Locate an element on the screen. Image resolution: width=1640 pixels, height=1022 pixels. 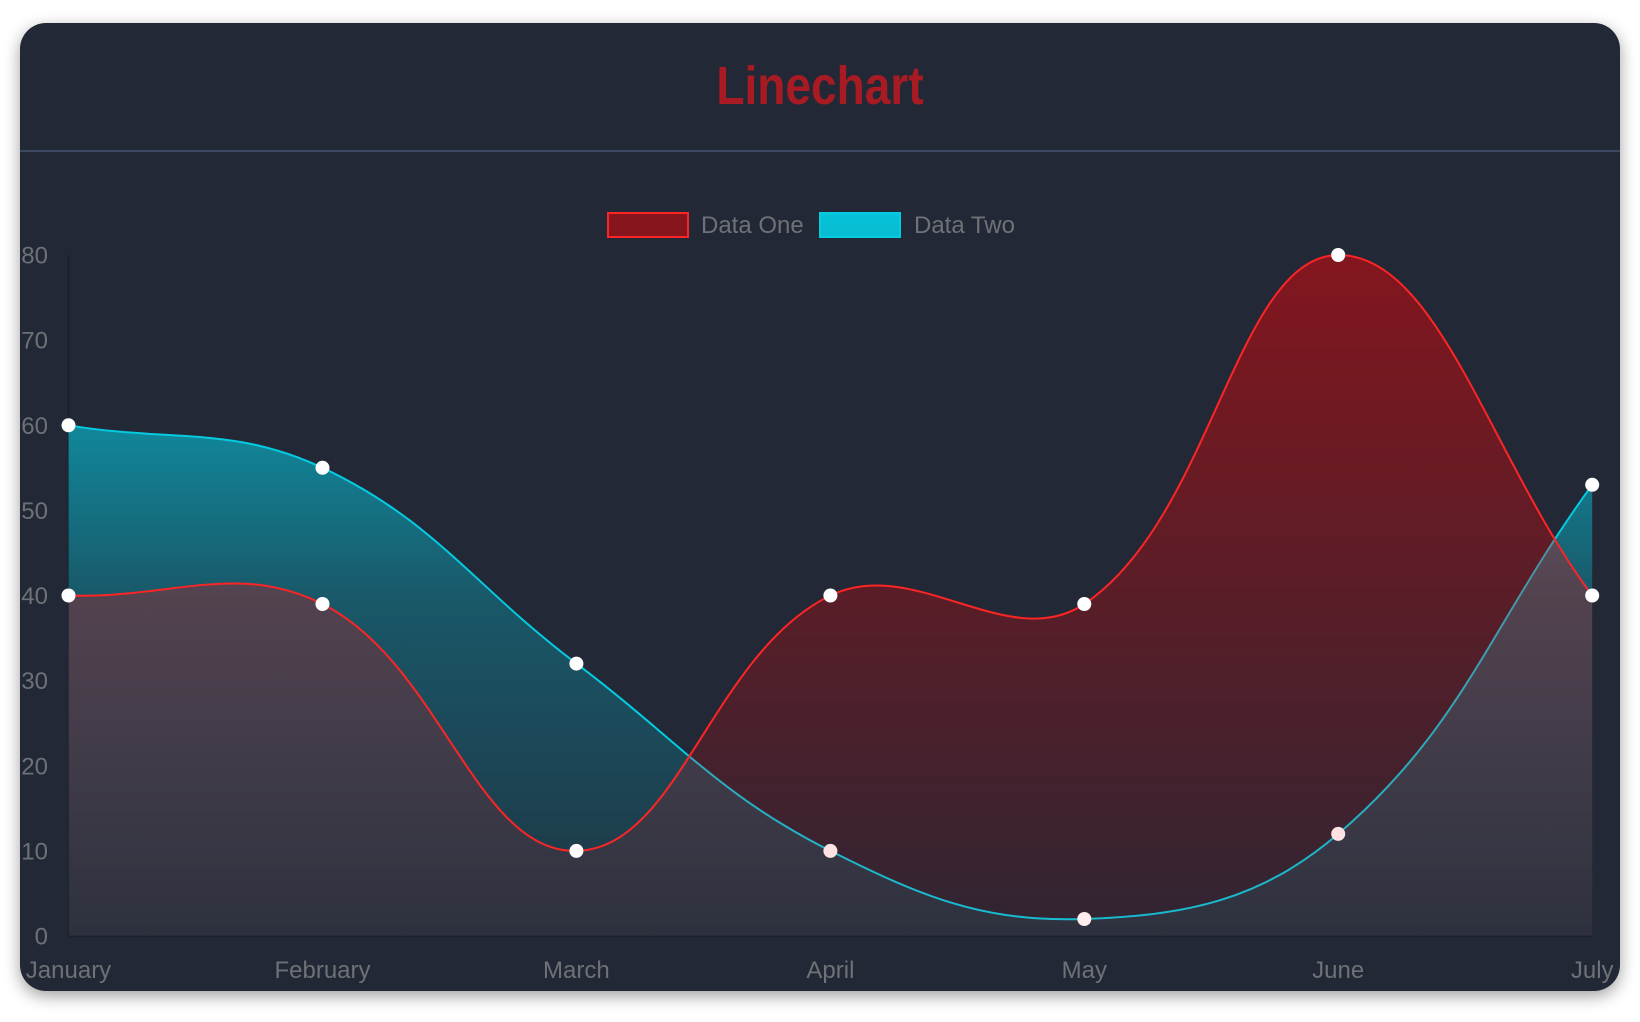
svg-text: 60 is located at coordinates (34, 426).